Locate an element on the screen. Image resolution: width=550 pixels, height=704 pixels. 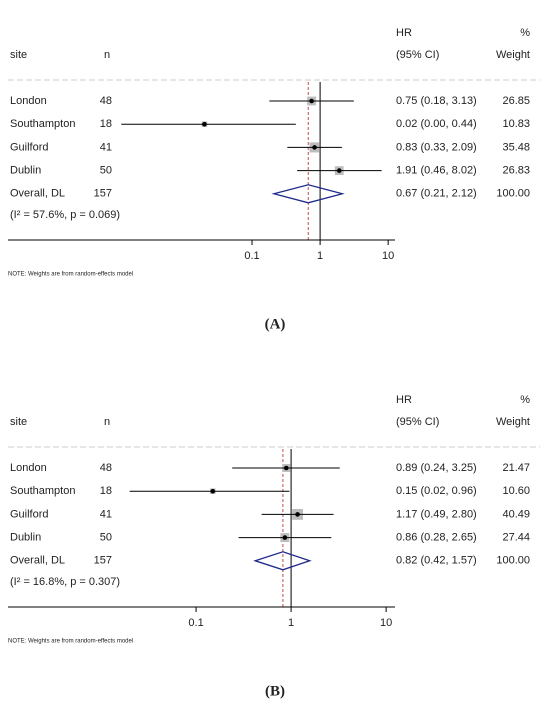
hr-label: 0.86 (0.28, 2.65) is located at coordinates (436, 538).